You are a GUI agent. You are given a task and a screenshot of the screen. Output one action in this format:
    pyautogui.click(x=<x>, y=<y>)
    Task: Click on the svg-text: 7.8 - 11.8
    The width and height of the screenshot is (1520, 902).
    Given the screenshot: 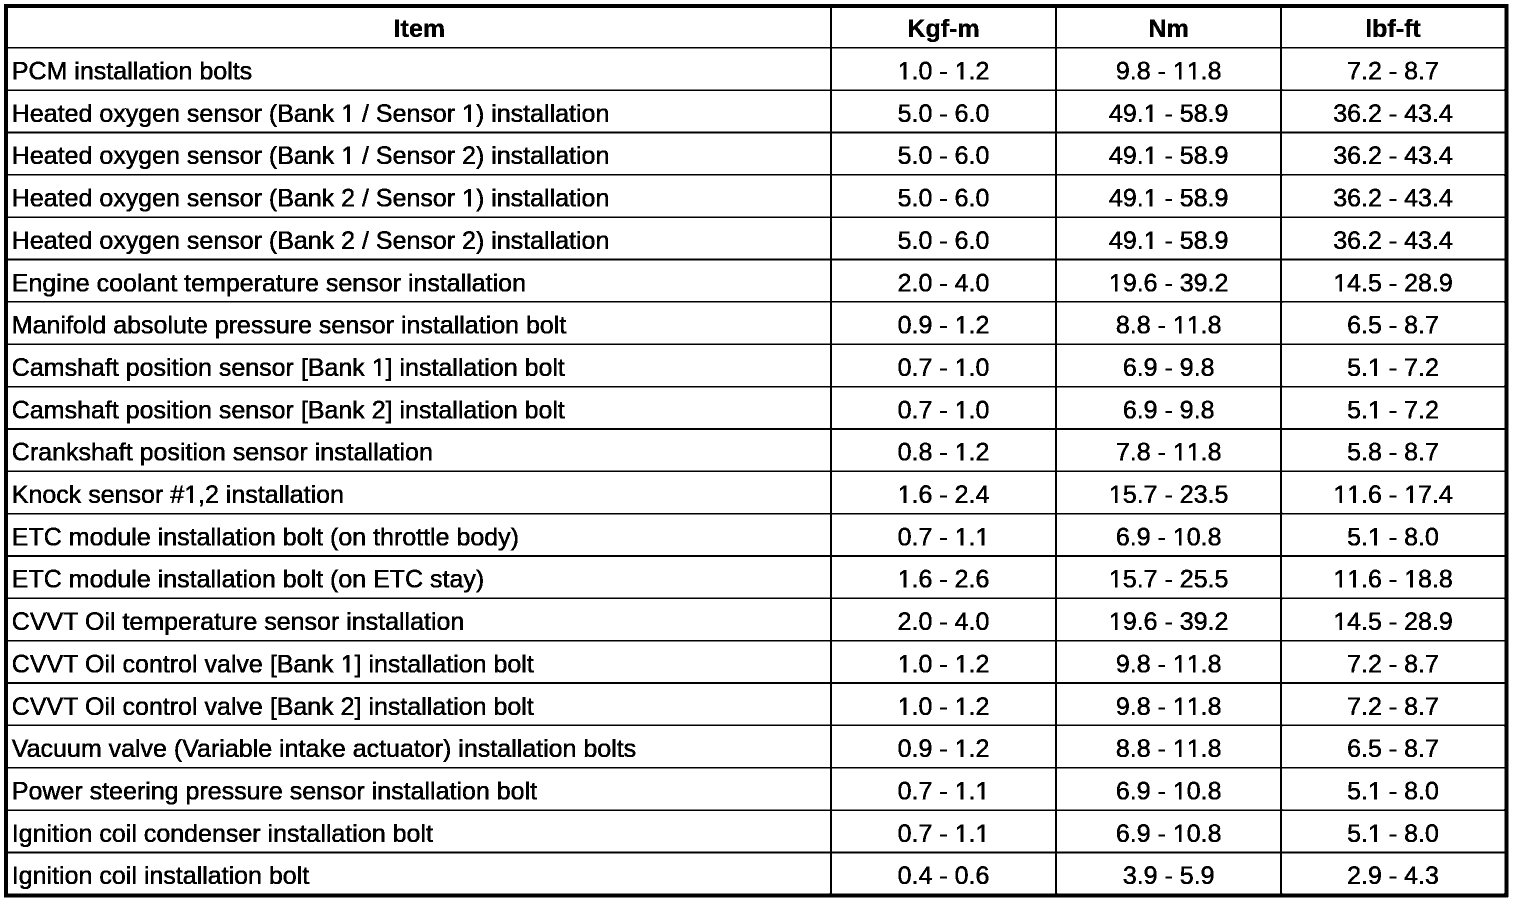 What is the action you would take?
    pyautogui.click(x=1169, y=453)
    